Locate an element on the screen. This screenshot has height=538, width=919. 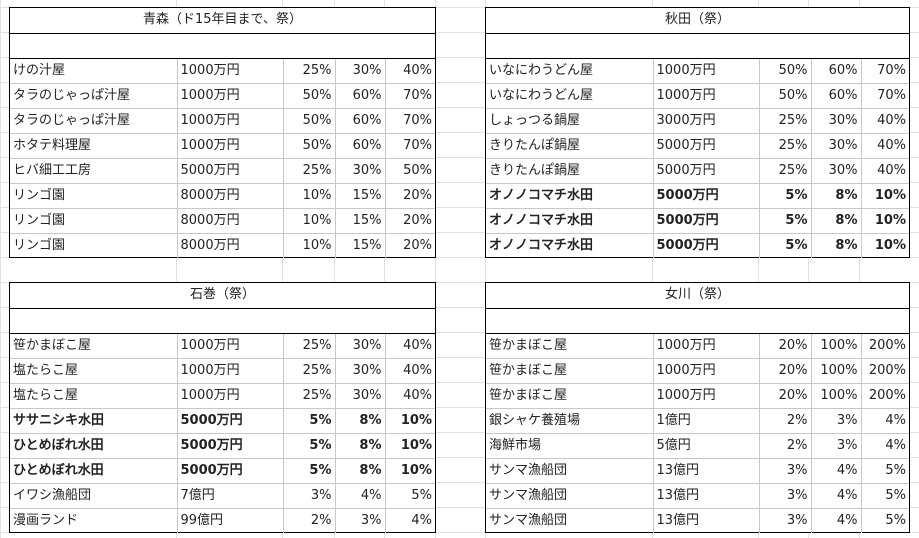
cost-cell: 5億円 is located at coordinates (706, 446).